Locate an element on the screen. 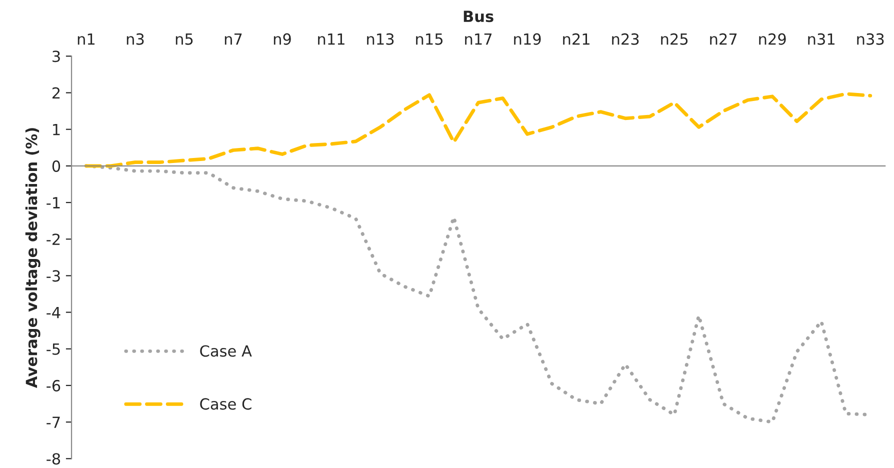  y-tick-label: -5 is located at coordinates (53, 349).